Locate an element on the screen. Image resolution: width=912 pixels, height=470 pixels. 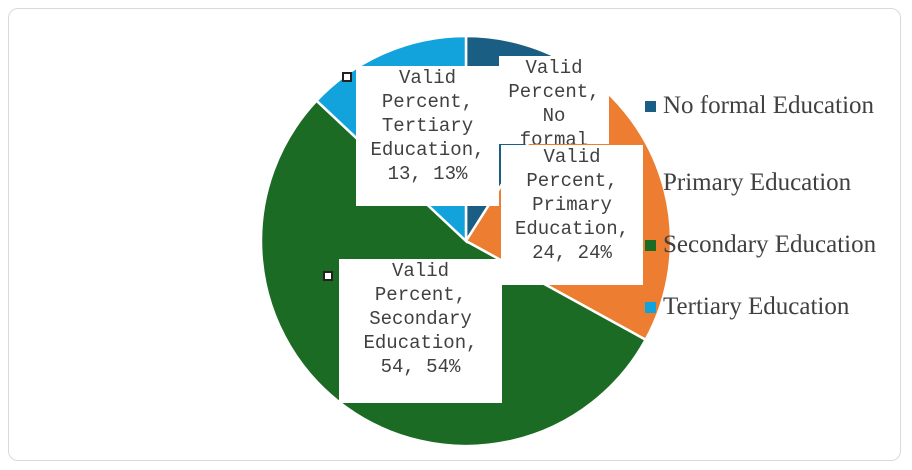
legend-swatch-secondary is located at coordinates (650, 245).